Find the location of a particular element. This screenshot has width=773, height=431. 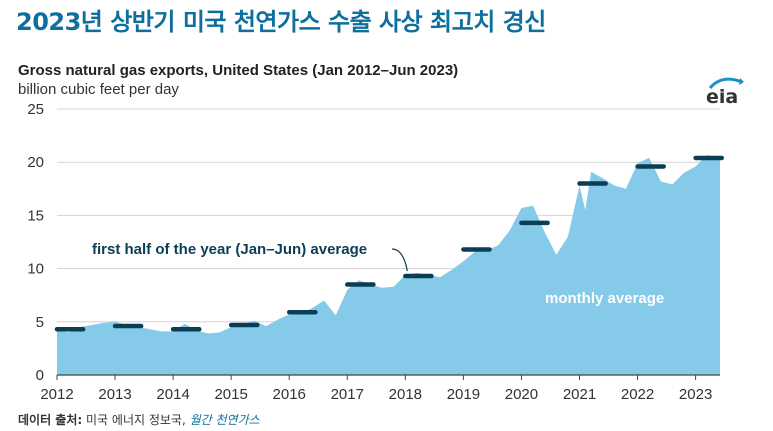

x-tick-label: 2014 is located at coordinates (172, 394).